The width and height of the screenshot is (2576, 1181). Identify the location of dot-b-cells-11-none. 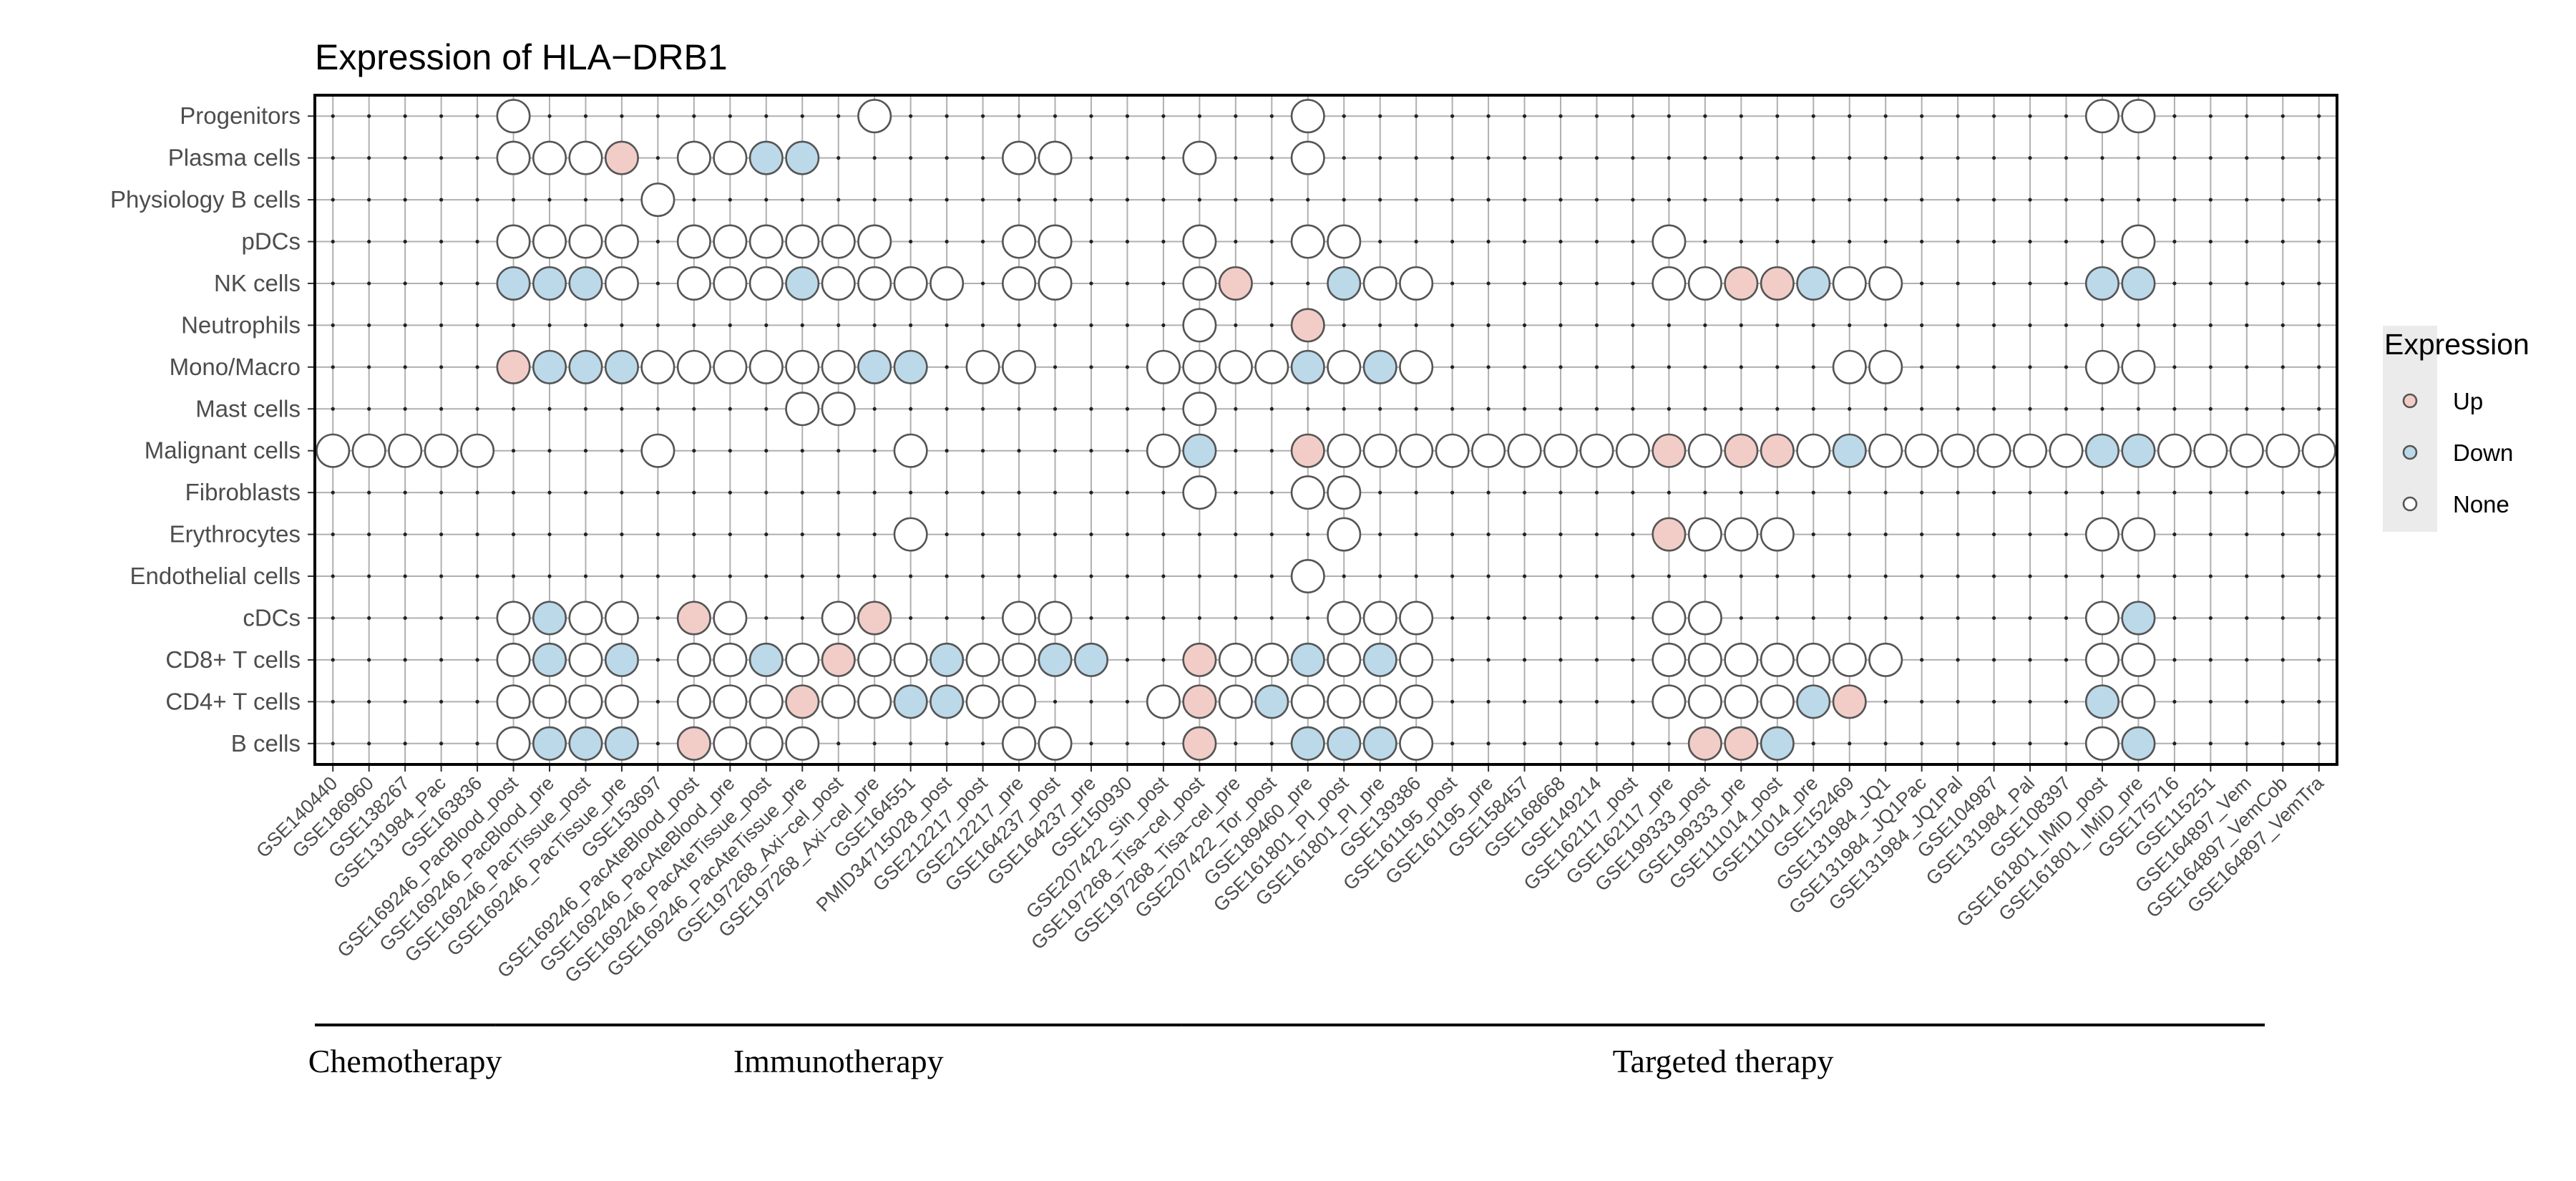
(730, 743).